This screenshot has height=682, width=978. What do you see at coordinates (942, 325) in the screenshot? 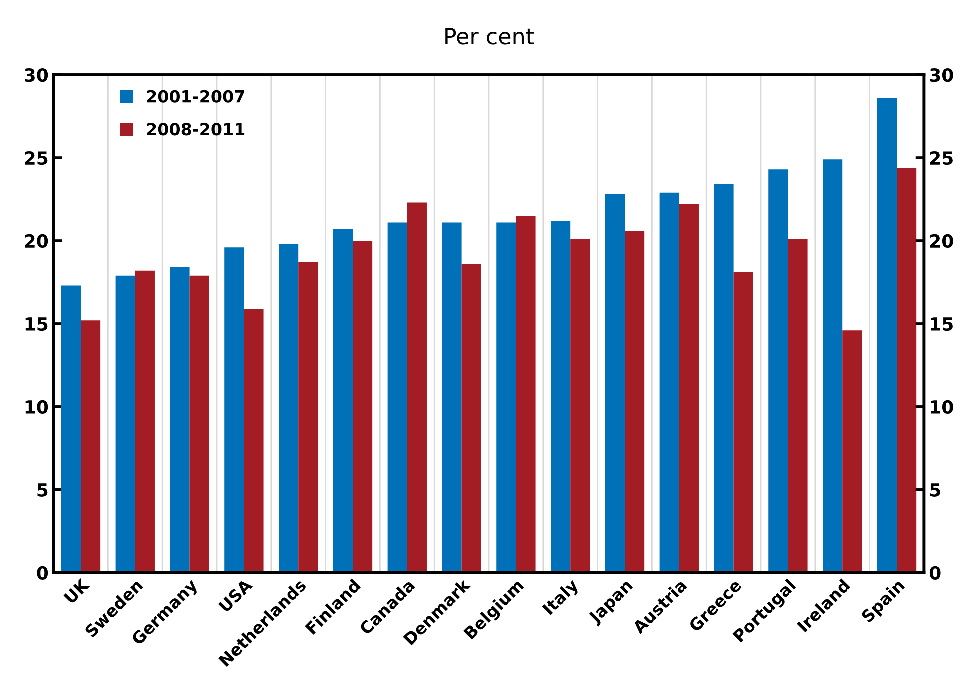
I see `y2-tick-label: 15` at bounding box center [942, 325].